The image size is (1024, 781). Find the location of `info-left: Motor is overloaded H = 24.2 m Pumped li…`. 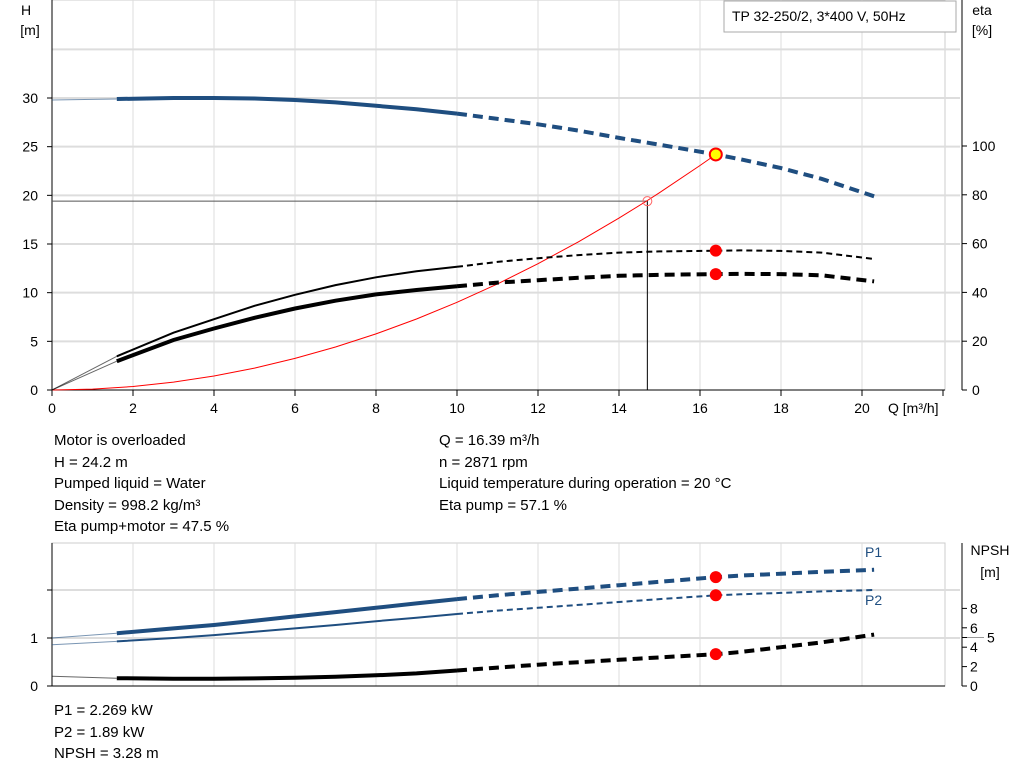

info-left: Motor is overloaded H = 24.2 m Pumped li… is located at coordinates (141, 484).